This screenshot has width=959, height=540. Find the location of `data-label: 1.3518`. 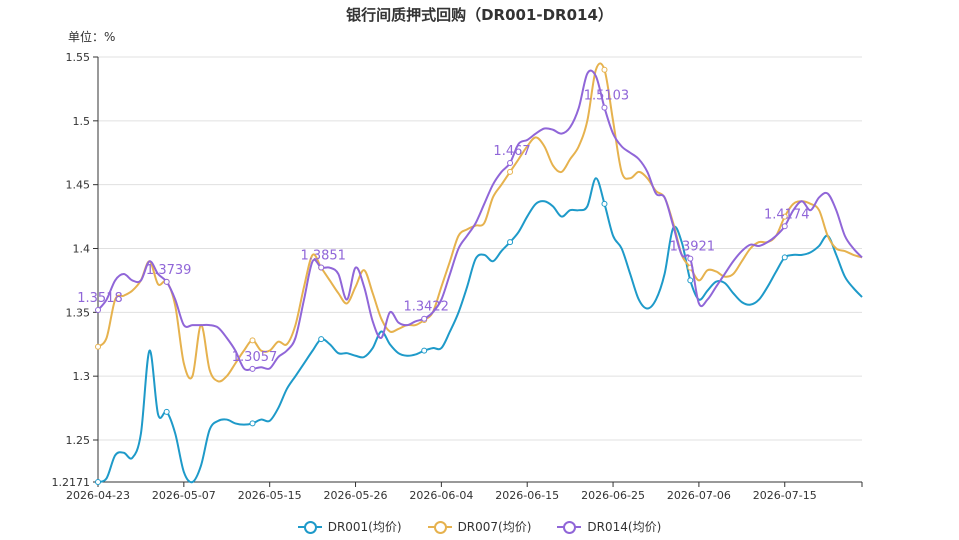

data-label: 1.3518 is located at coordinates (100, 298).